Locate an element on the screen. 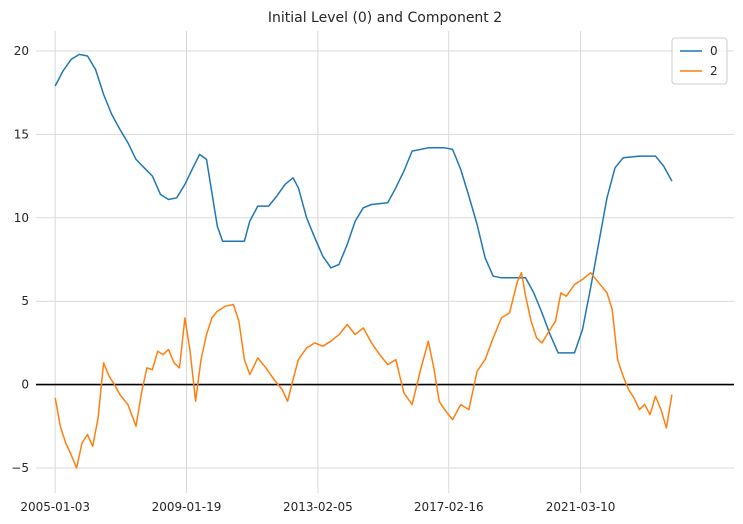  x-tick-label: 2009-01-19 is located at coordinates (187, 507).